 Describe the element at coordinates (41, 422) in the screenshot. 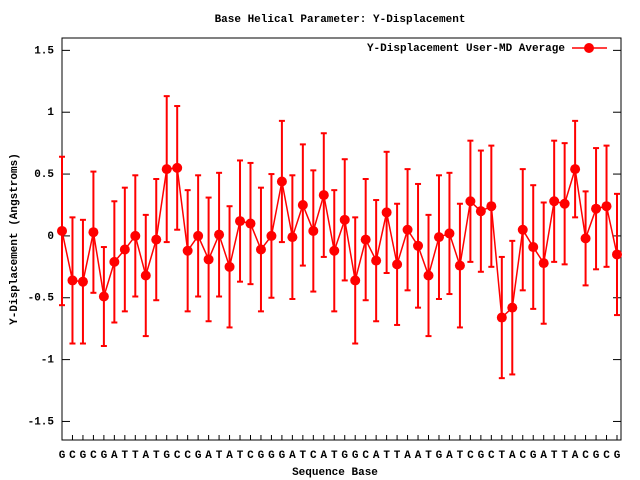

I see `y-tick-label: -1.5` at that location.